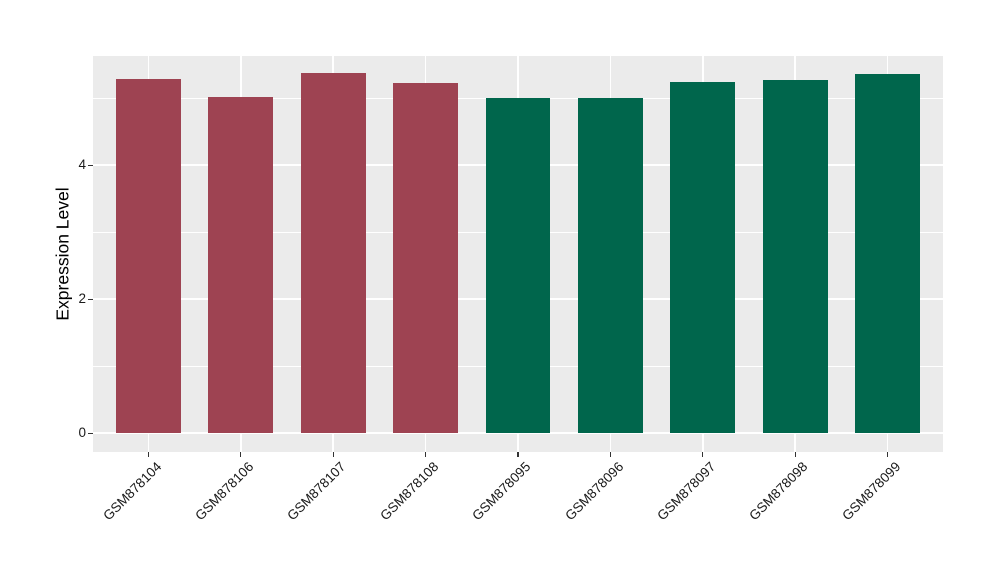  I want to click on bar-GSM878095, so click(518, 266).